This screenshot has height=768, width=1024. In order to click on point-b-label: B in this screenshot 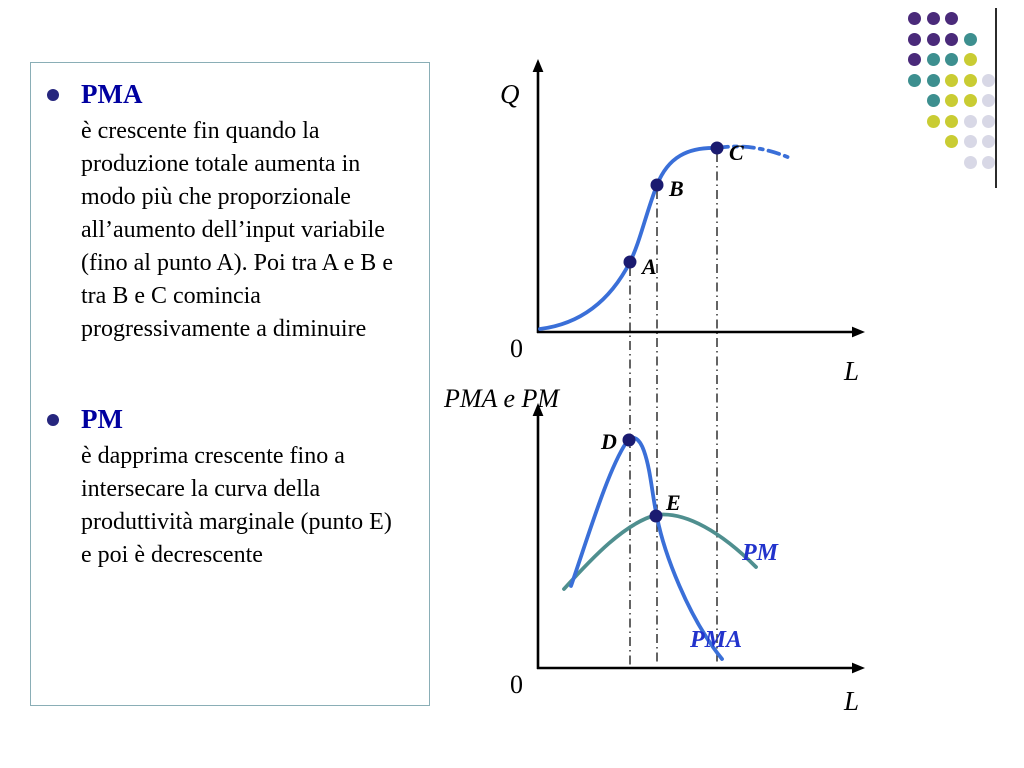, I will do `click(676, 188)`.